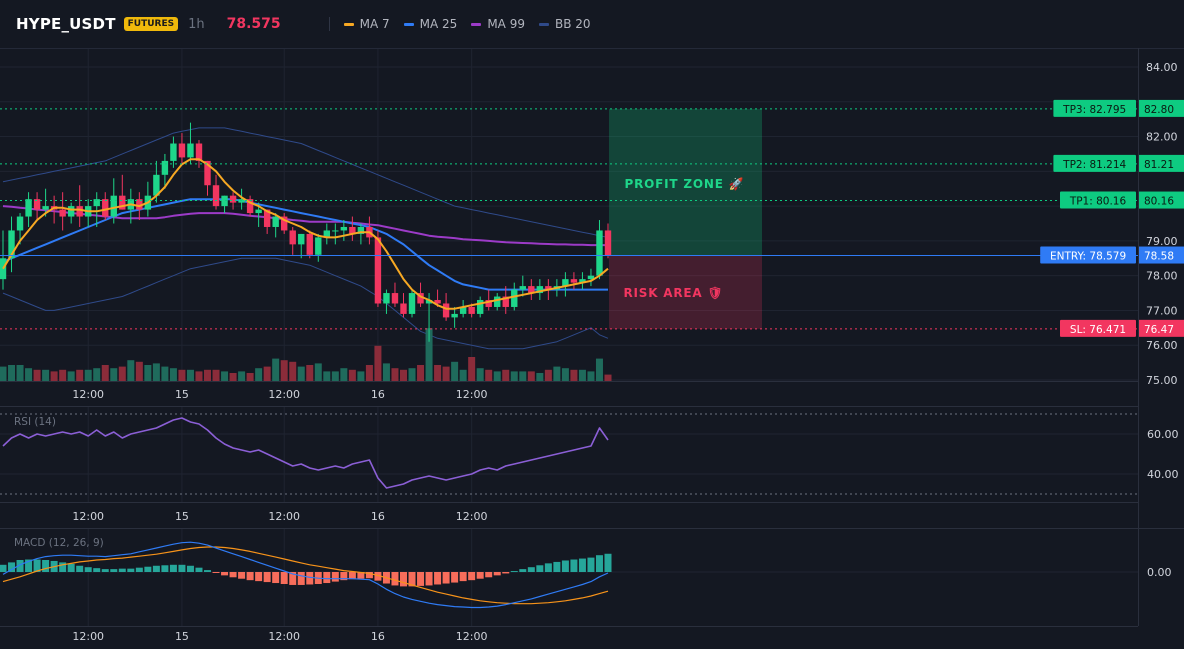 This screenshot has height=649, width=1184. I want to click on macd-signal-line, so click(305, 575).